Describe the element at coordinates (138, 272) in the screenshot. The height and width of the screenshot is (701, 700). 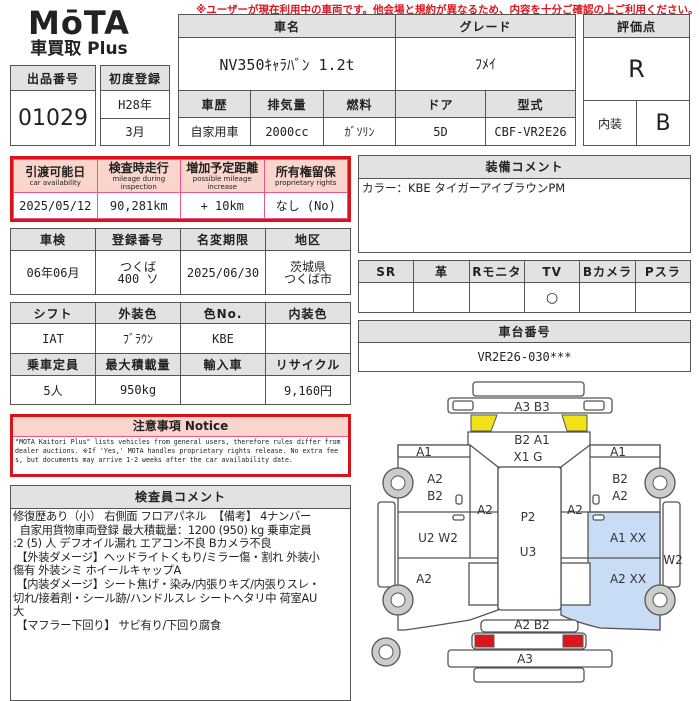
I see `plate-number: つくば 400 ソ` at that location.